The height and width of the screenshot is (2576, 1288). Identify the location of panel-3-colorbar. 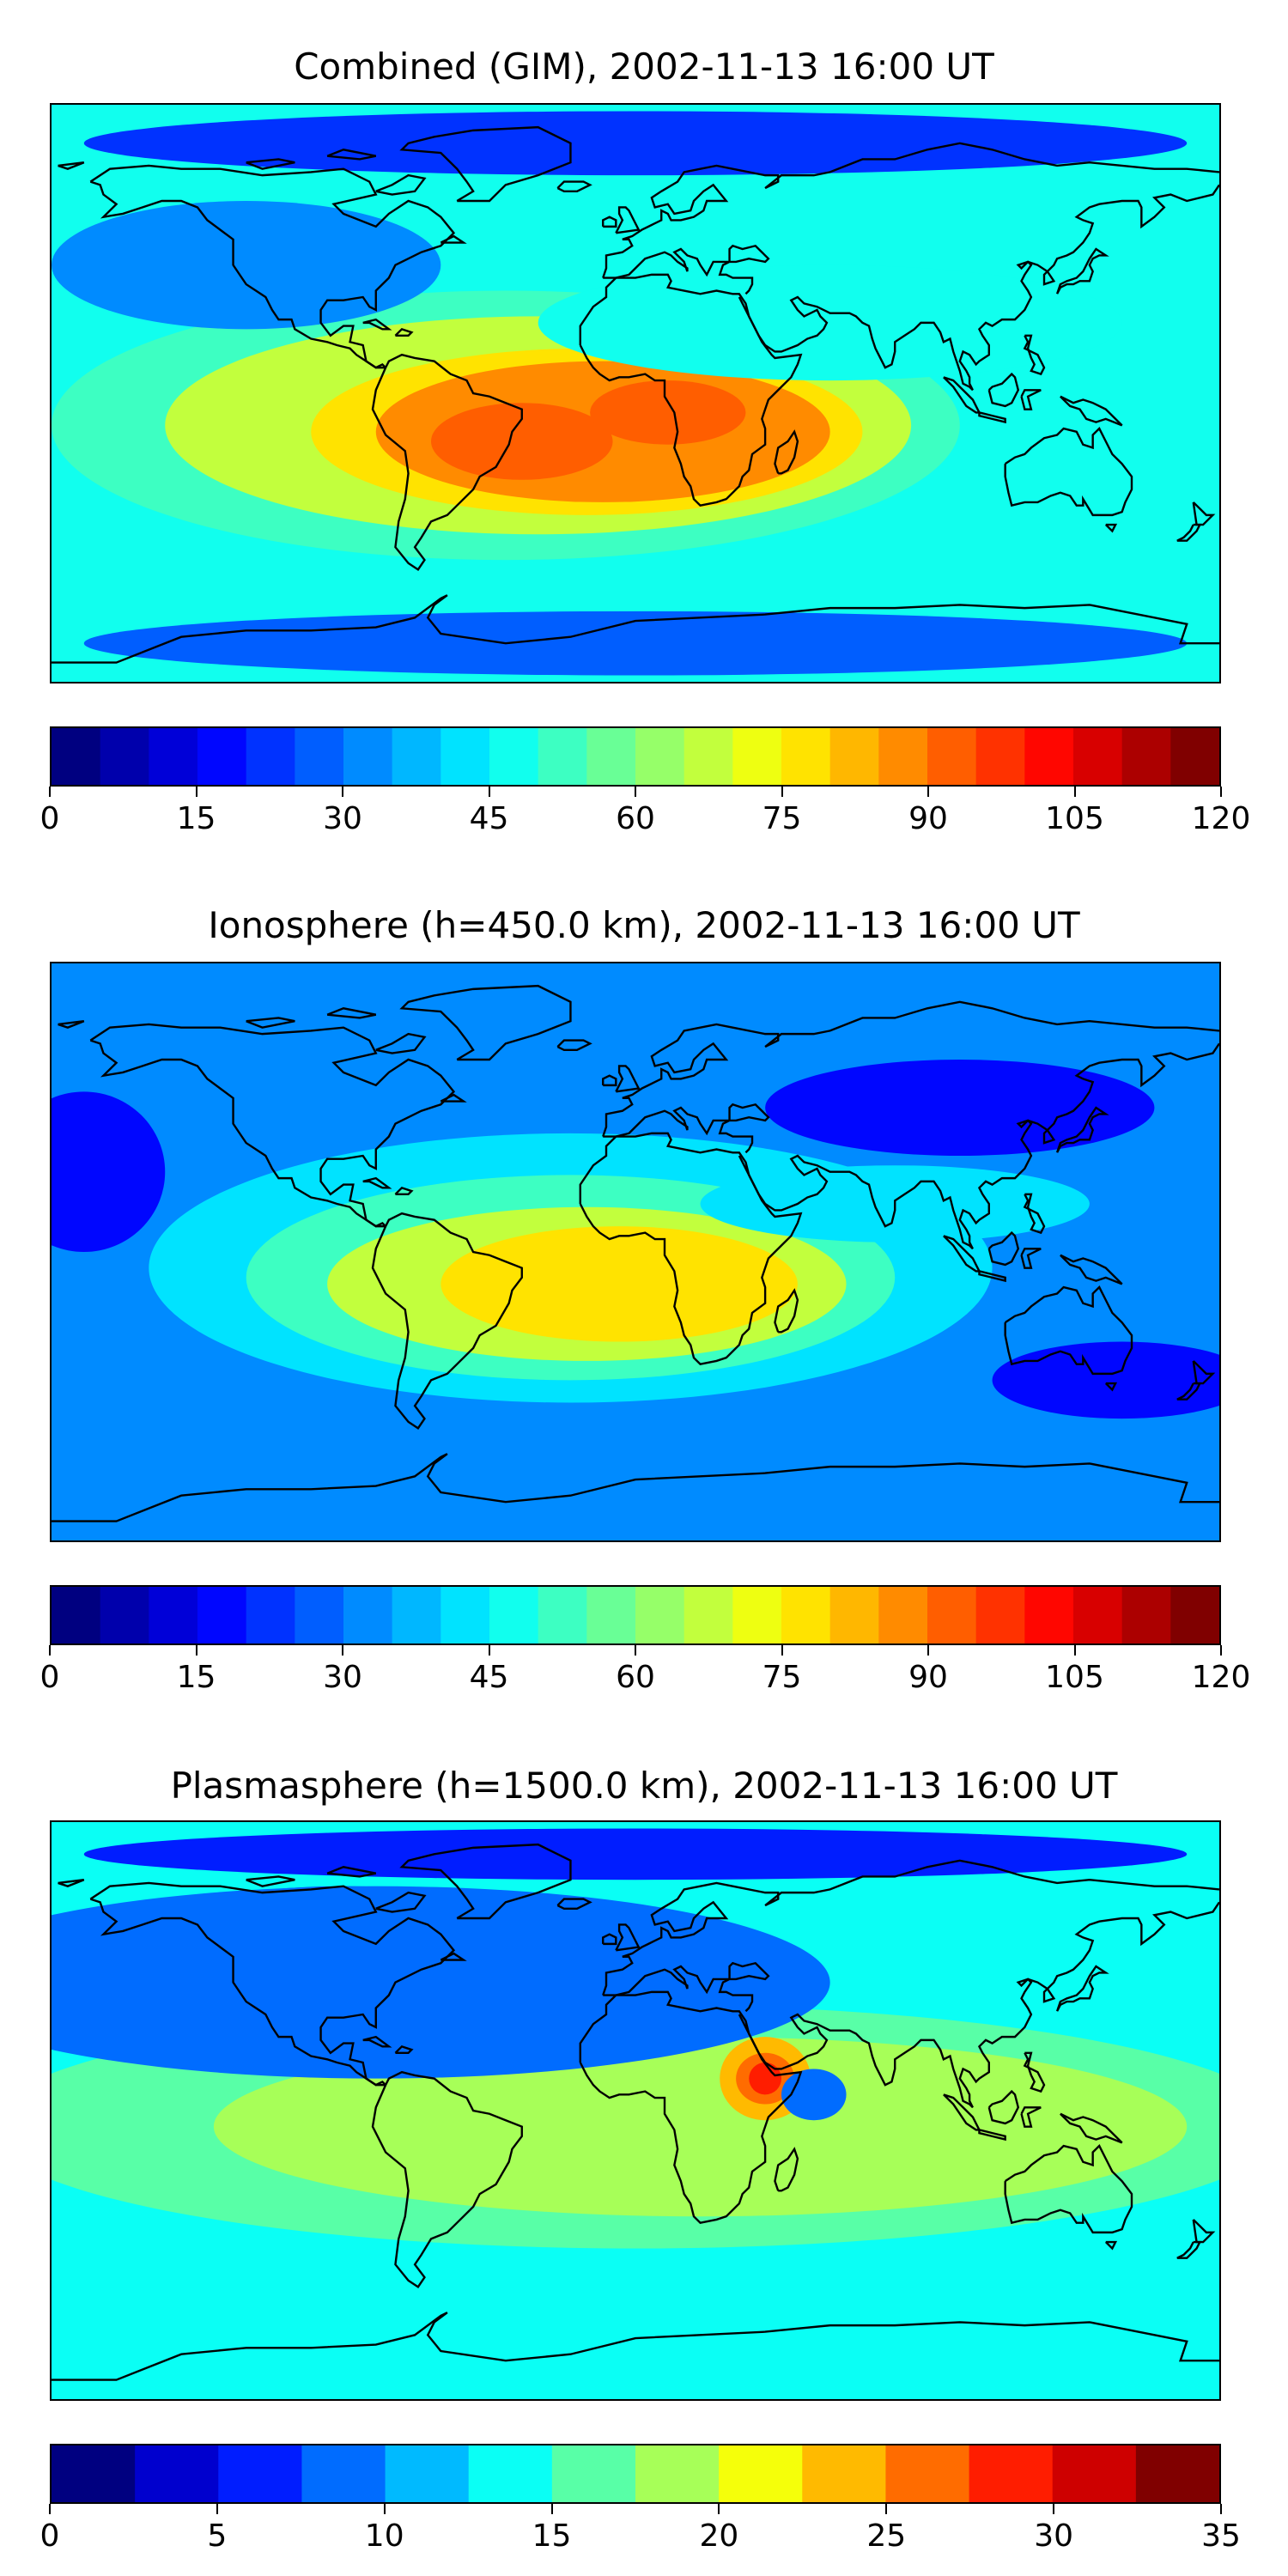
(636, 2474).